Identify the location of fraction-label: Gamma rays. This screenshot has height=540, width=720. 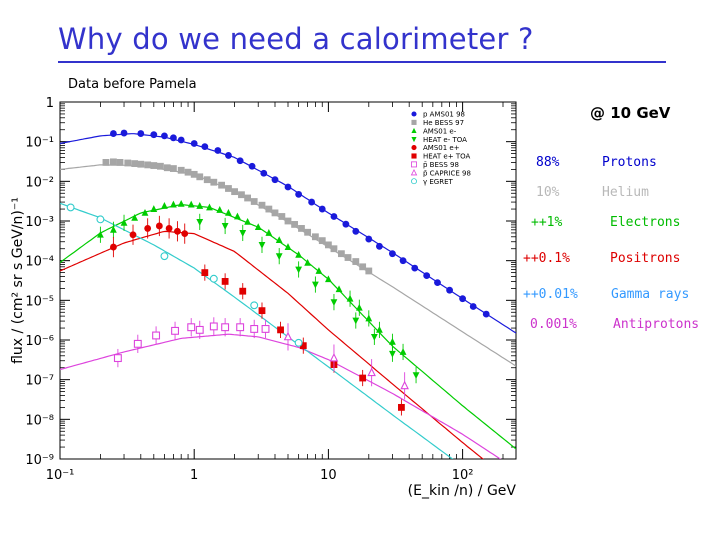
(650, 294).